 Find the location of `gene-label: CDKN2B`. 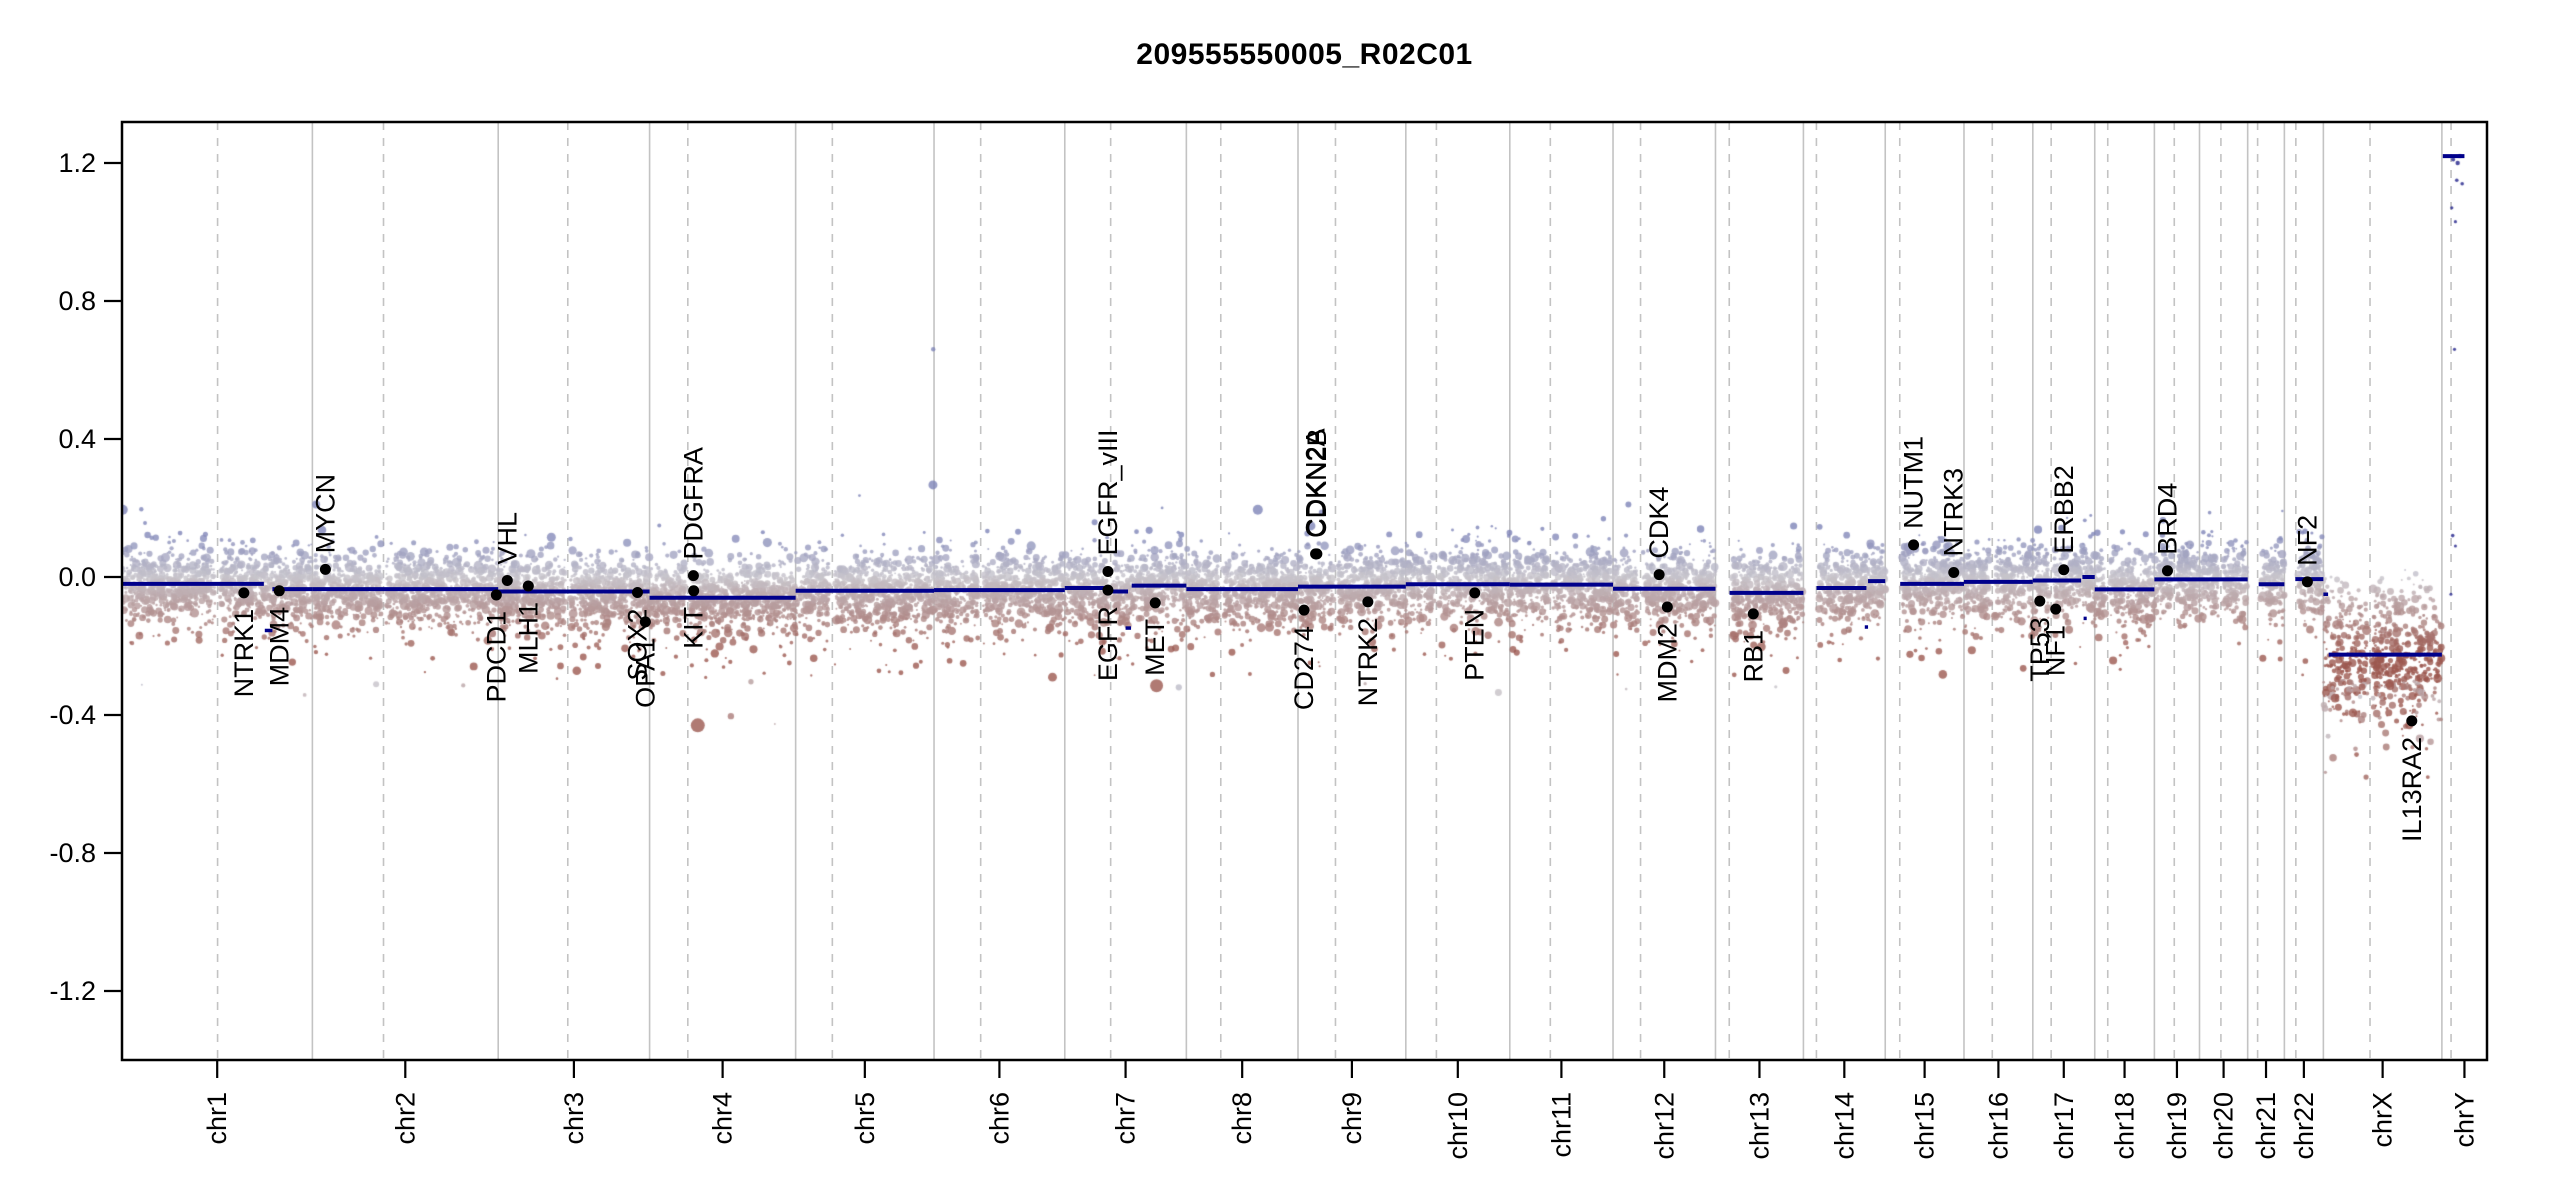

gene-label: CDKN2B is located at coordinates (1317, 483).